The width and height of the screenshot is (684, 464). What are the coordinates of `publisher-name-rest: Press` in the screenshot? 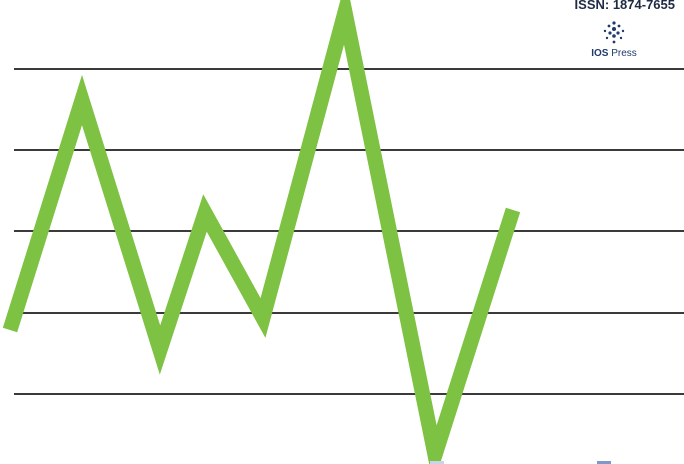 It's located at (622, 53).